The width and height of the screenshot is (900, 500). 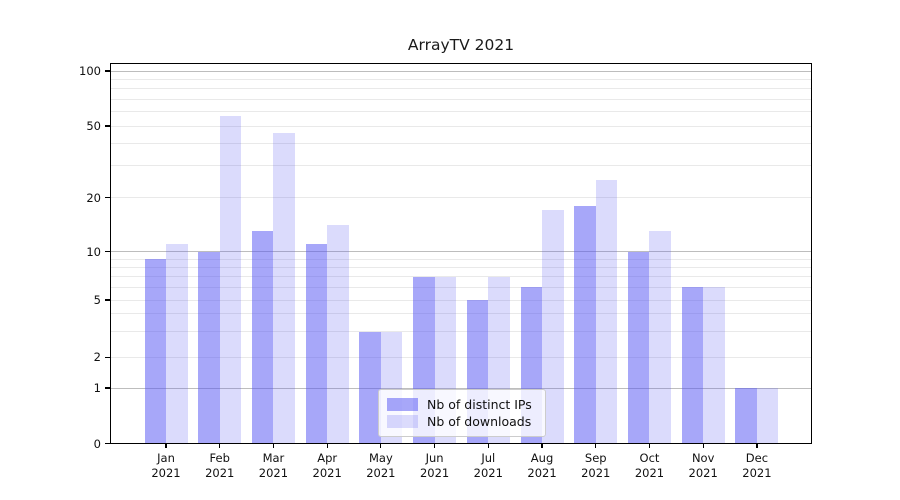 I want to click on y-tick-label-0: 0, so click(x=97, y=443).